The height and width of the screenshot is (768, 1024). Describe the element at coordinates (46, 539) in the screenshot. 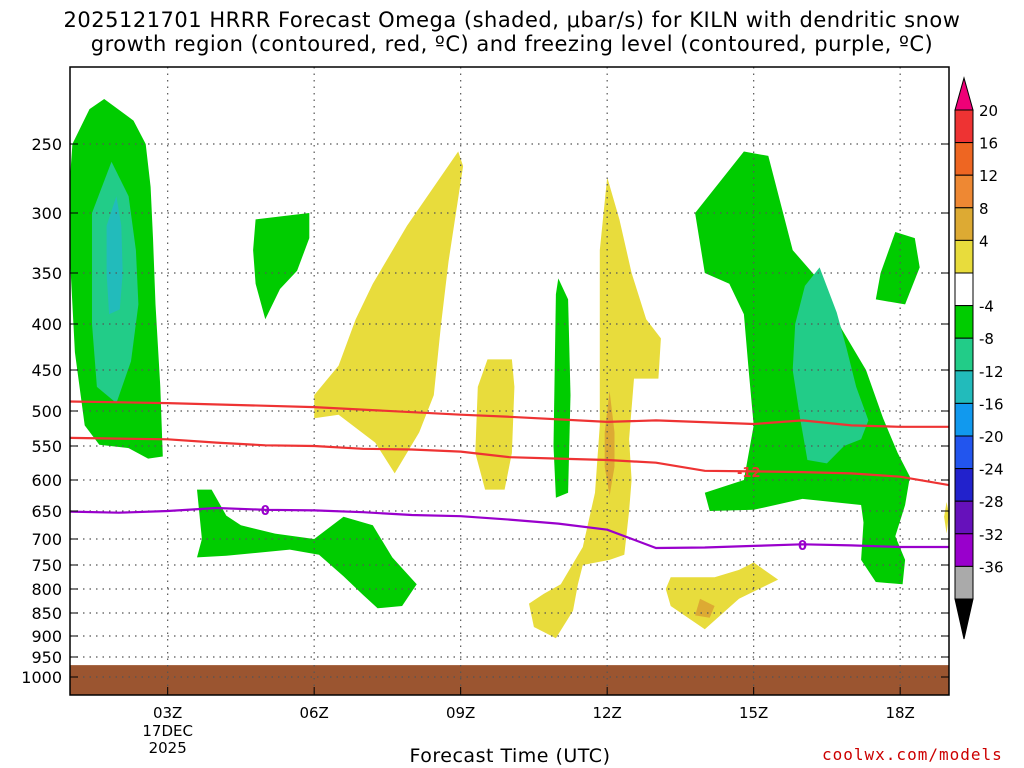

I see `y-tick-label-700: 700` at that location.